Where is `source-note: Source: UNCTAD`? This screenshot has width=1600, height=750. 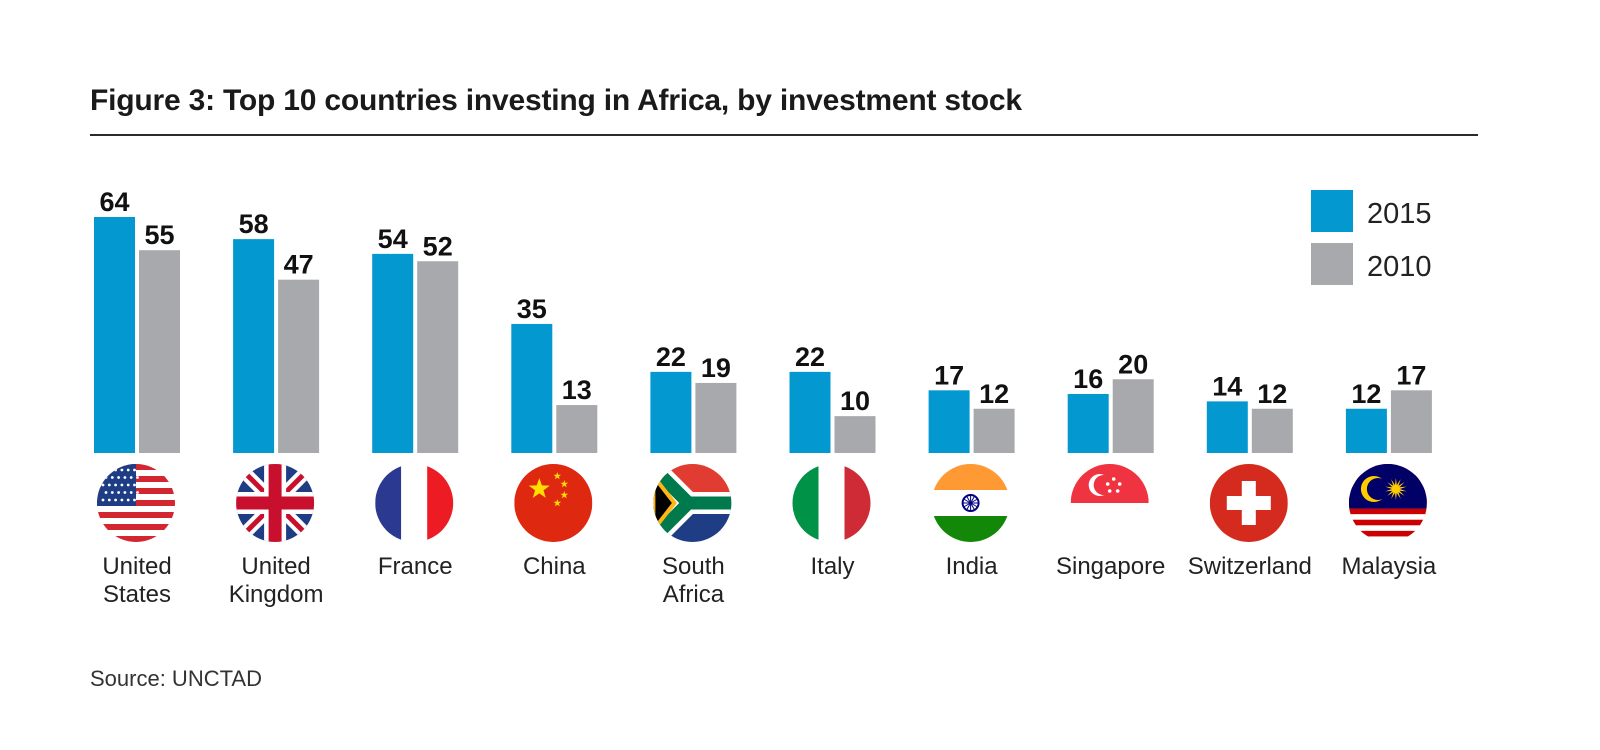
source-note: Source: UNCTAD is located at coordinates (176, 678).